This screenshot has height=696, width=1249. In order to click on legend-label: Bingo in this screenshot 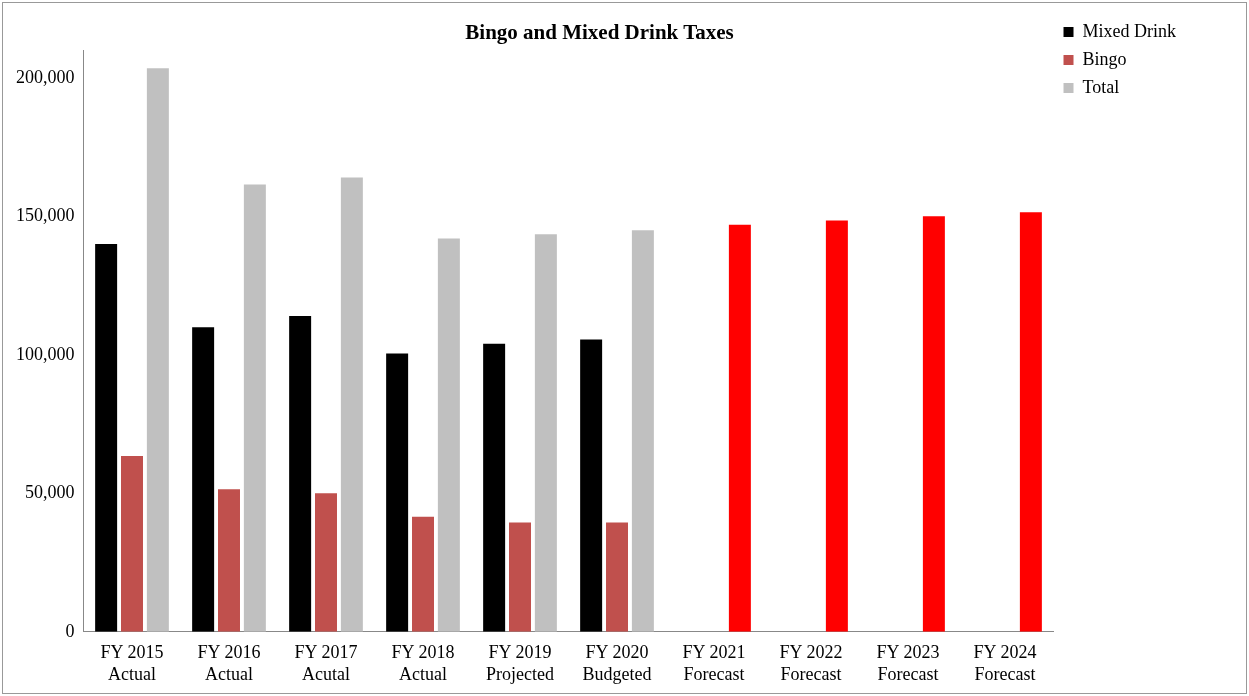, I will do `click(1104, 58)`.